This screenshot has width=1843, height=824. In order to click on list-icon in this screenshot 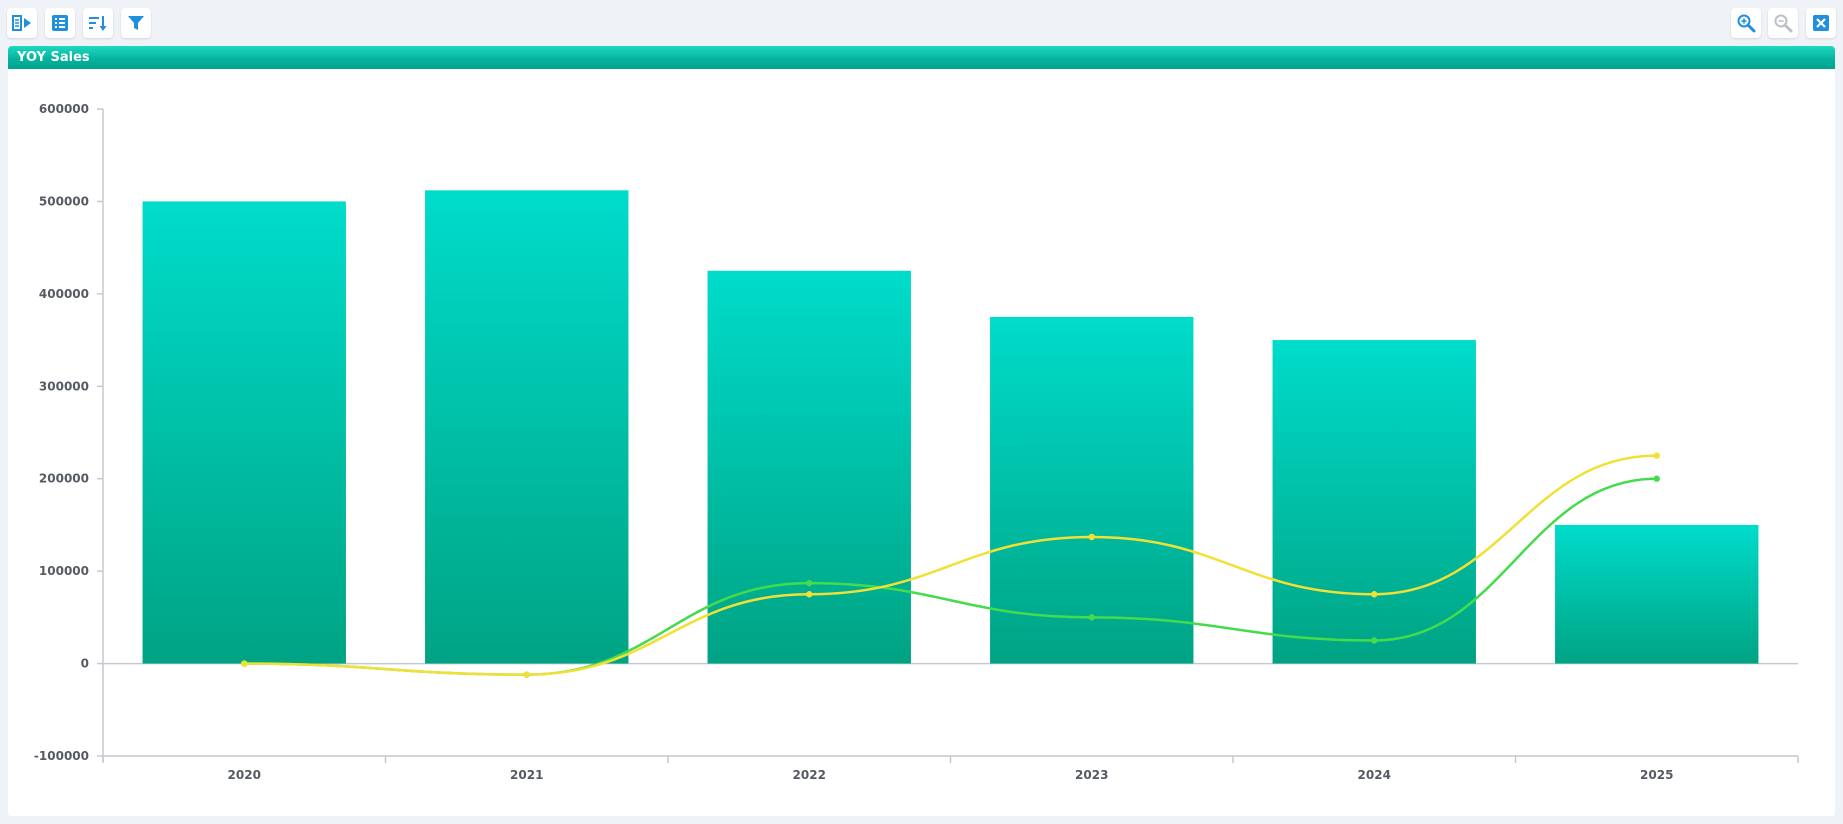, I will do `click(60, 23)`.